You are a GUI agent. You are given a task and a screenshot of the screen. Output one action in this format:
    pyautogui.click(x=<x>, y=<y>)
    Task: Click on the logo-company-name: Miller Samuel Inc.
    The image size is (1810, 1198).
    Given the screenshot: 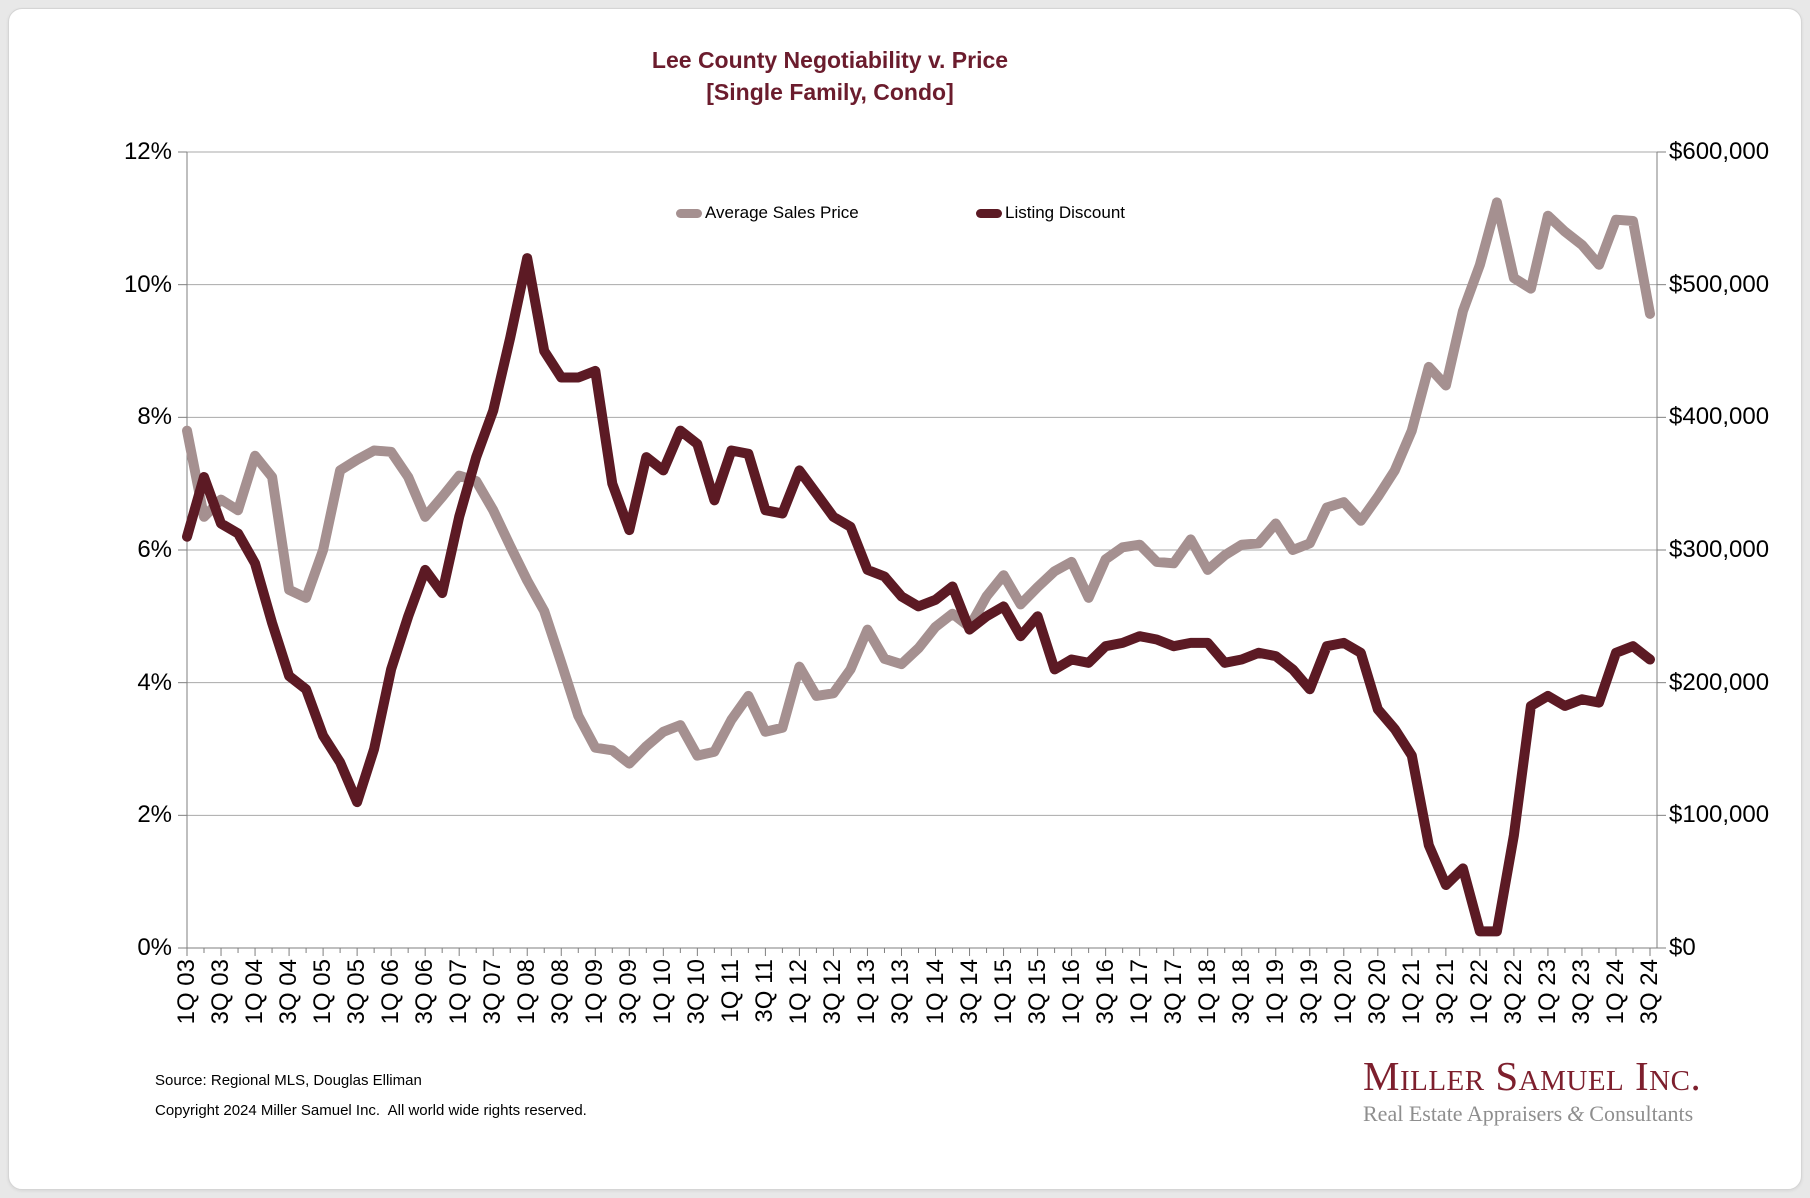 What is the action you would take?
    pyautogui.click(x=1532, y=1076)
    